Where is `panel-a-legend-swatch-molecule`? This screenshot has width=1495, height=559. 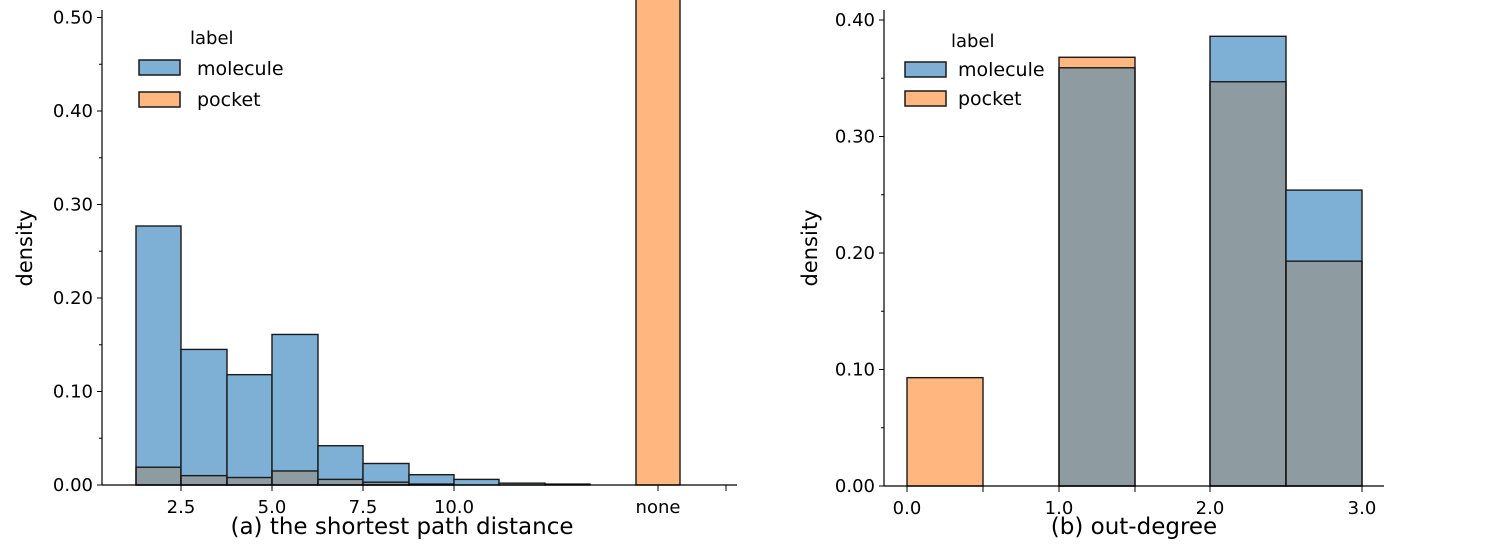
panel-a-legend-swatch-molecule is located at coordinates (159, 67).